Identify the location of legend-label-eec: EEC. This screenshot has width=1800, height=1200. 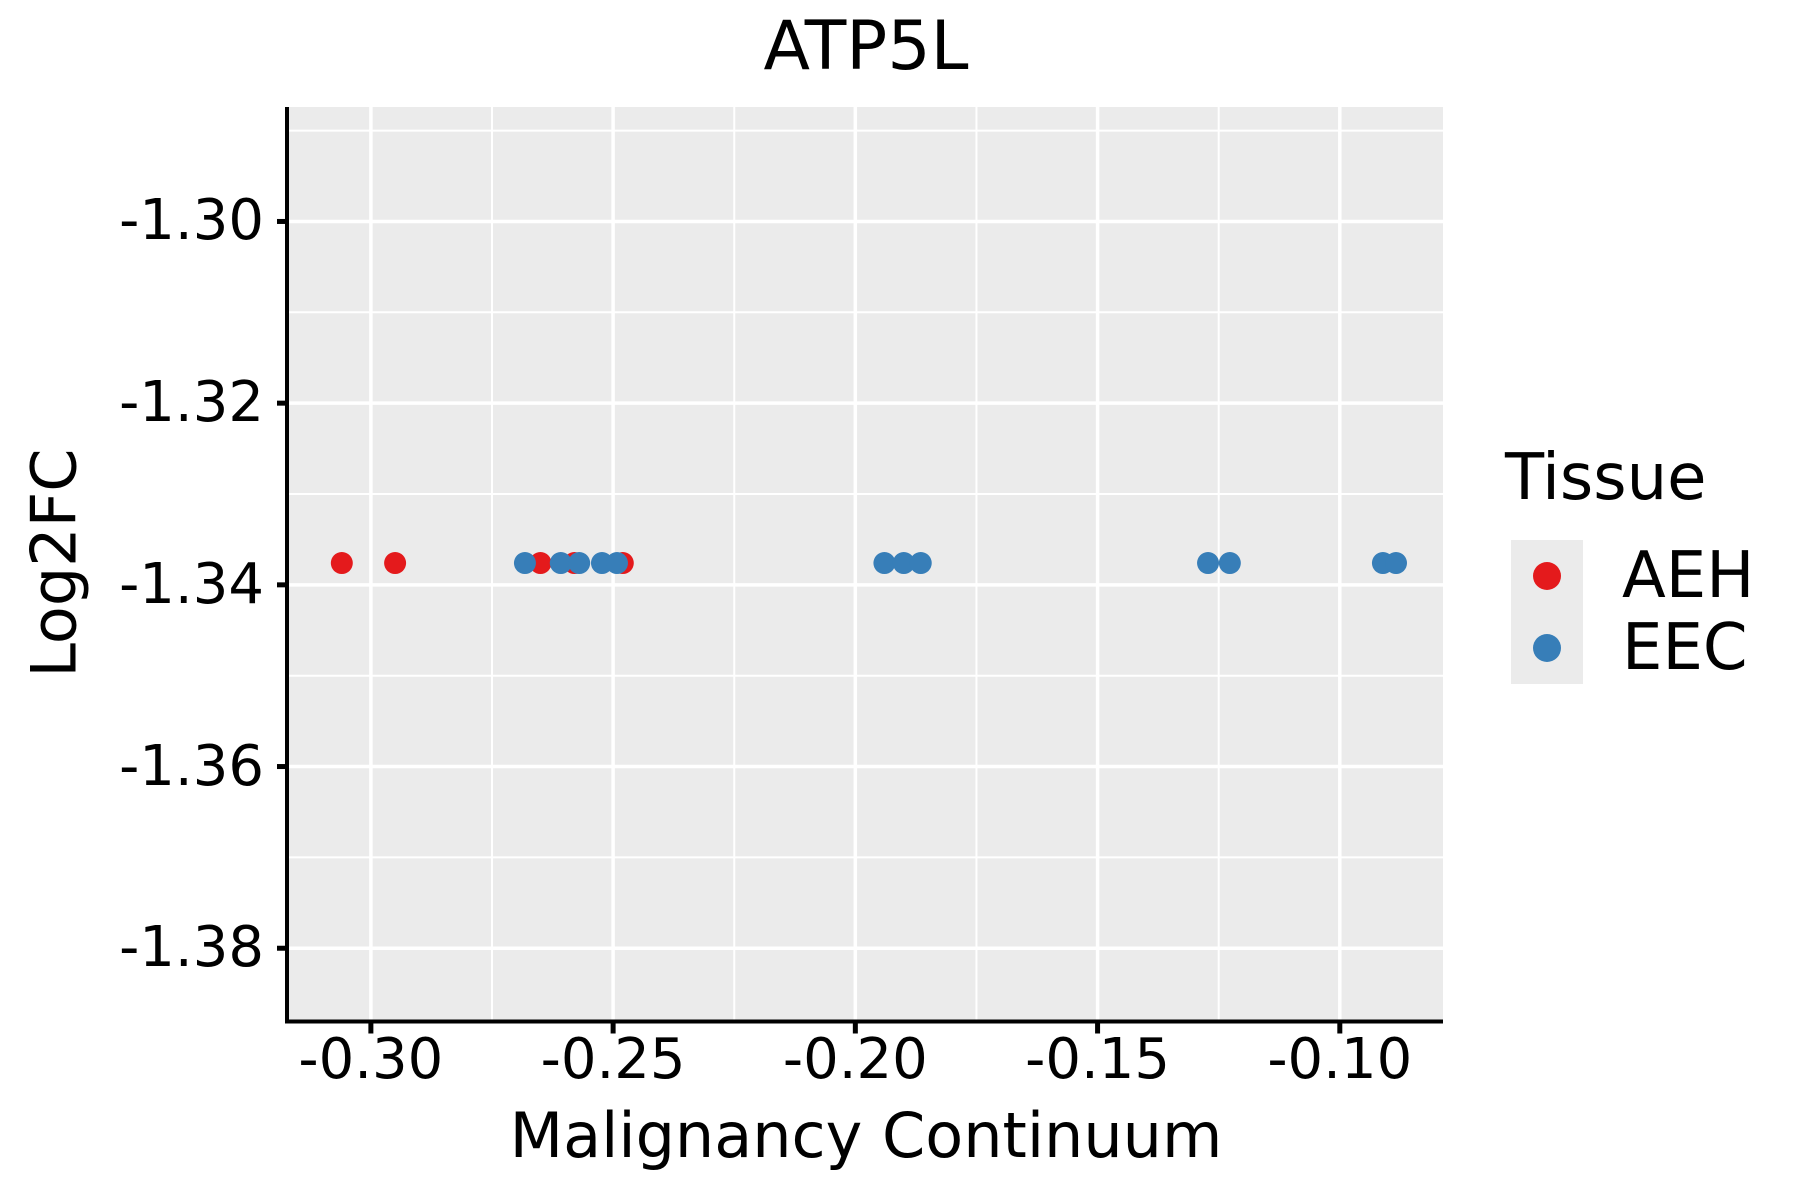
(1685, 648).